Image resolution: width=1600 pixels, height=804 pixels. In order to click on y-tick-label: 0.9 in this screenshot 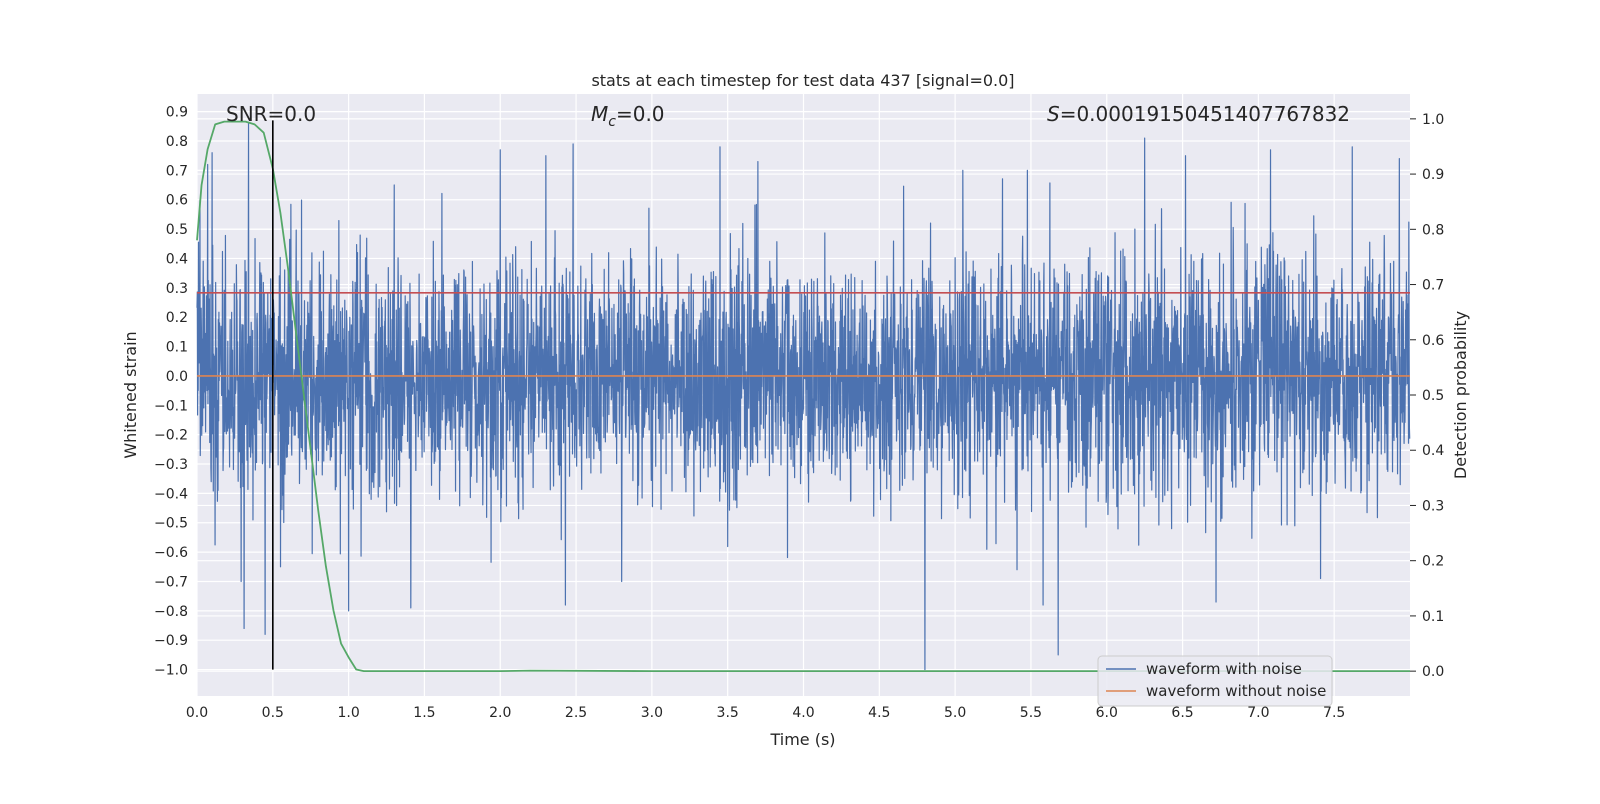, I will do `click(177, 113)`.